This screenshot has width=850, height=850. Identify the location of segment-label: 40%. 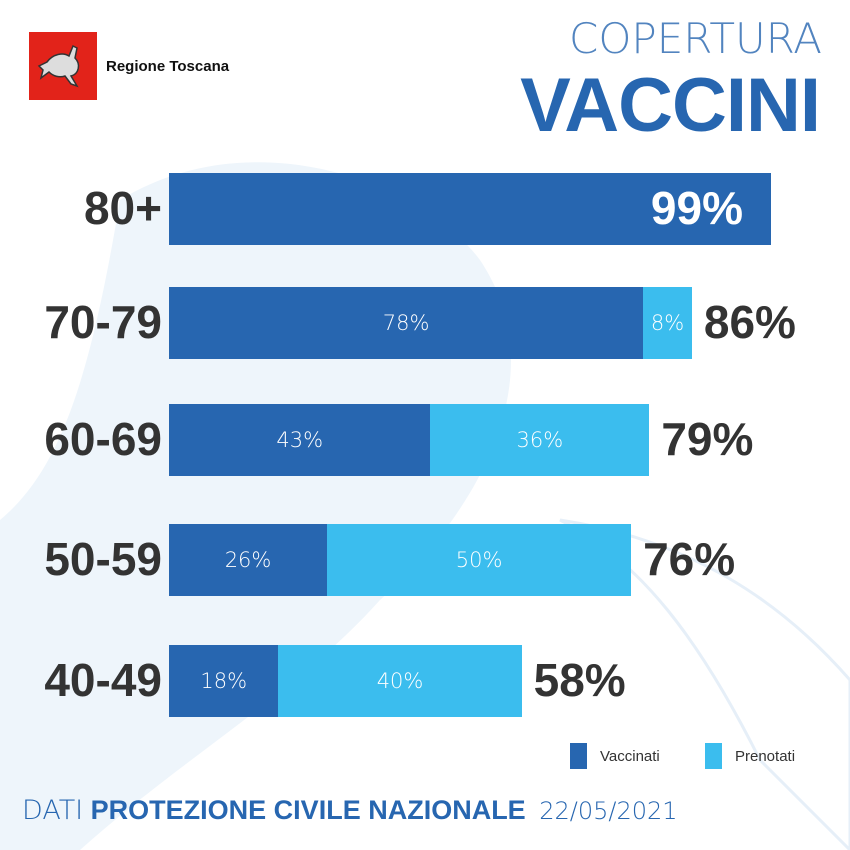
(400, 681).